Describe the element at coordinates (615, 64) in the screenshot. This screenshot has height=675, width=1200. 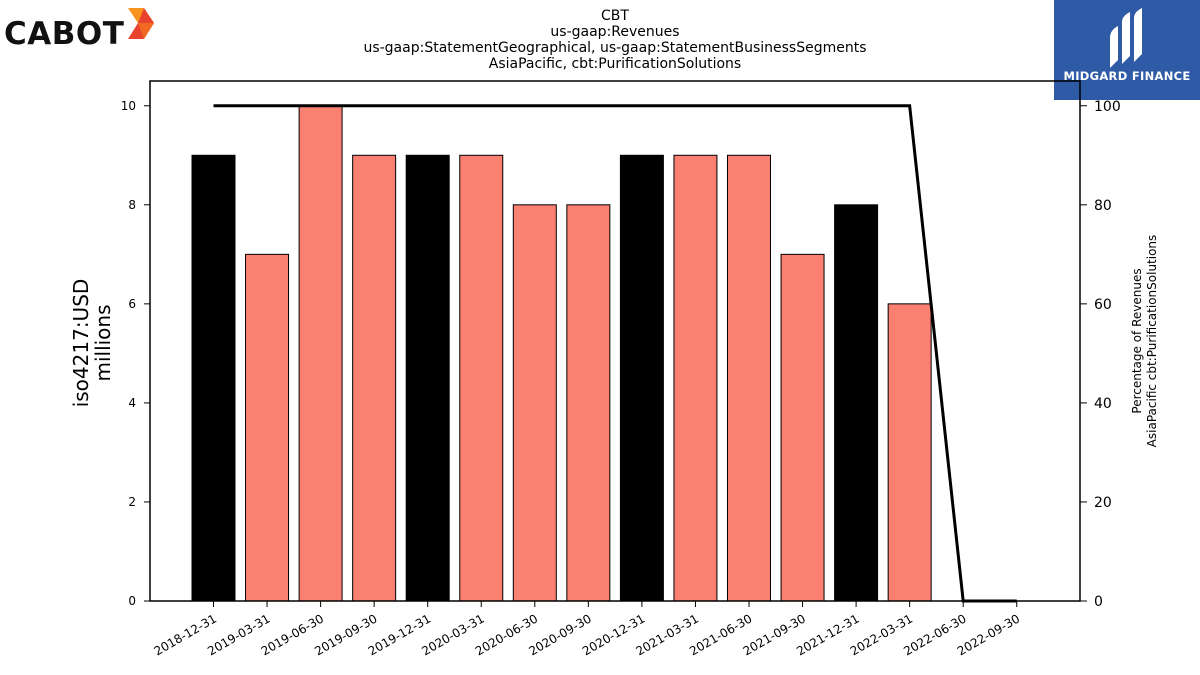
I see `chart-title-line: AsiaPacific, cbt:PurificationSolutions` at that location.